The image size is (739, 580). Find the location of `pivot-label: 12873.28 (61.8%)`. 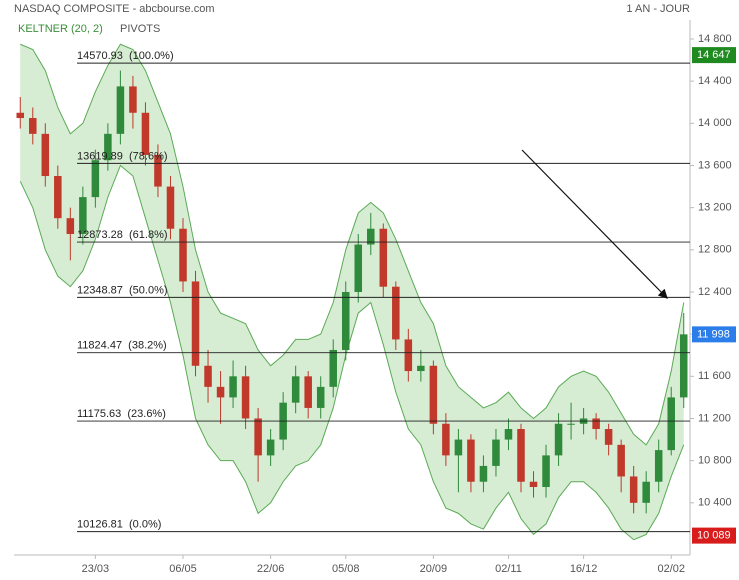

pivot-label: 12873.28 (61.8%) is located at coordinates (122, 235).